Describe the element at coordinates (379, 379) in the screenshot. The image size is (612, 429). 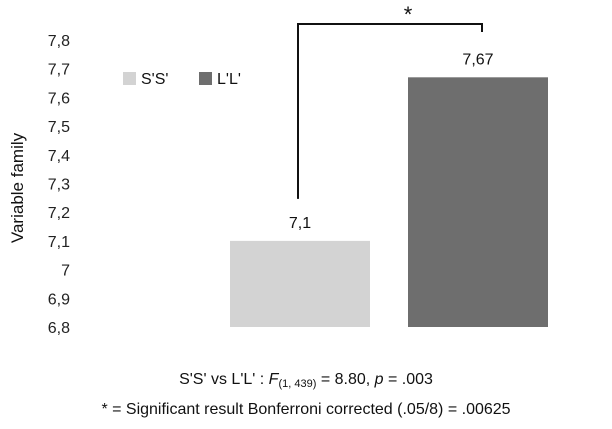
I see `p-symbol: p` at that location.